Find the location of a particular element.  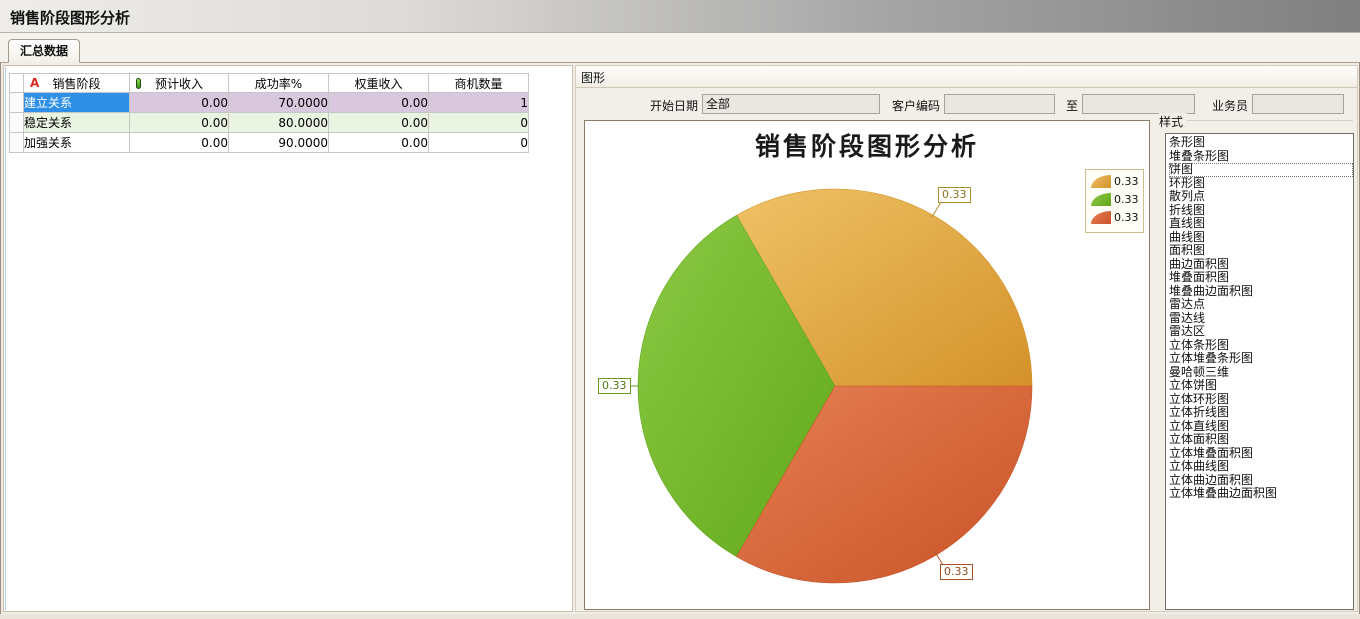

col-header-label: 商机数量 is located at coordinates (478, 83).